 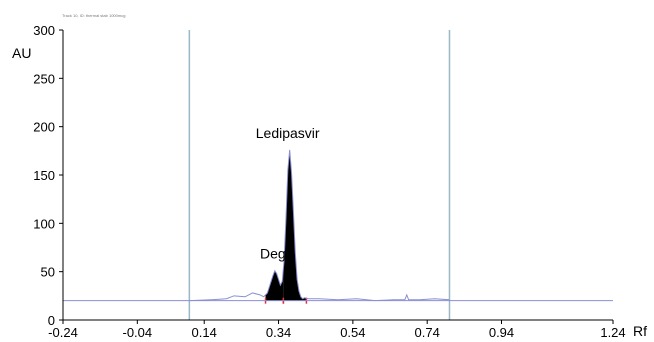 What do you see at coordinates (93, 15) in the screenshot?
I see `chart-header: Track 10, ID: thermal stab 1000mcg` at bounding box center [93, 15].